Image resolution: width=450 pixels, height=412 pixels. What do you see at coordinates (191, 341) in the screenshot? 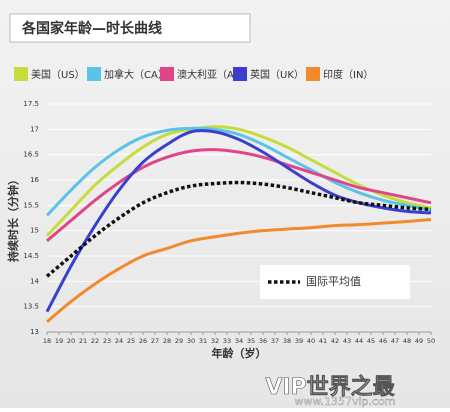
I see `x-tick-label: 30` at bounding box center [191, 341].